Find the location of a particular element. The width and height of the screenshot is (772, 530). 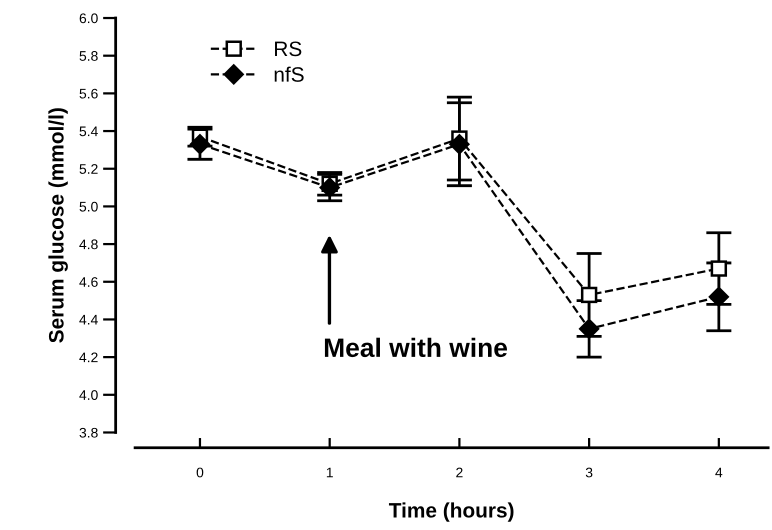

y-tick-label: 3.8 is located at coordinates (89, 433).